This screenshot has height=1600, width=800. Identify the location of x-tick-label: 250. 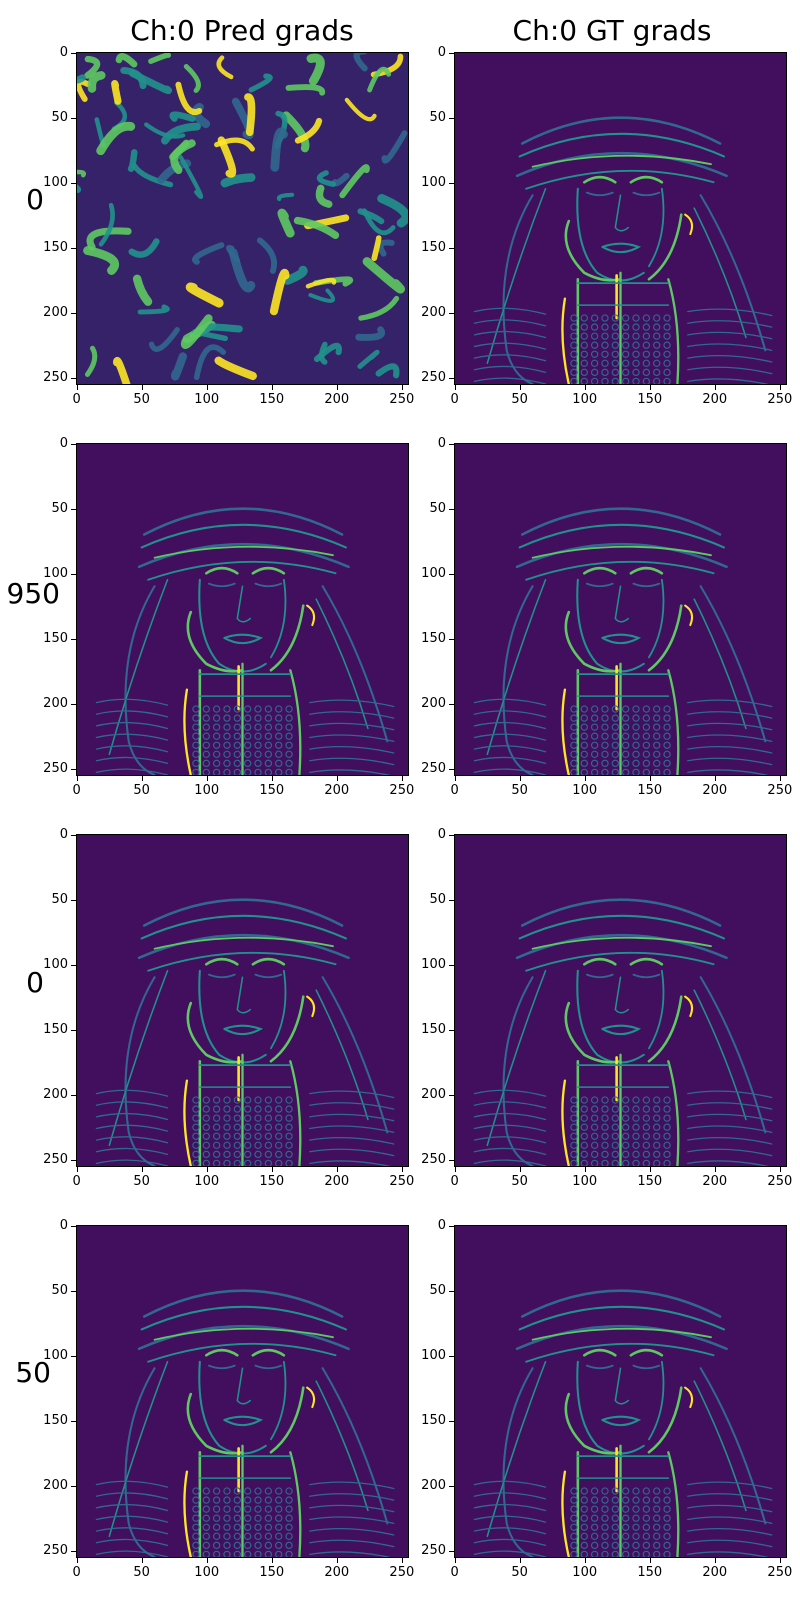
(402, 790).